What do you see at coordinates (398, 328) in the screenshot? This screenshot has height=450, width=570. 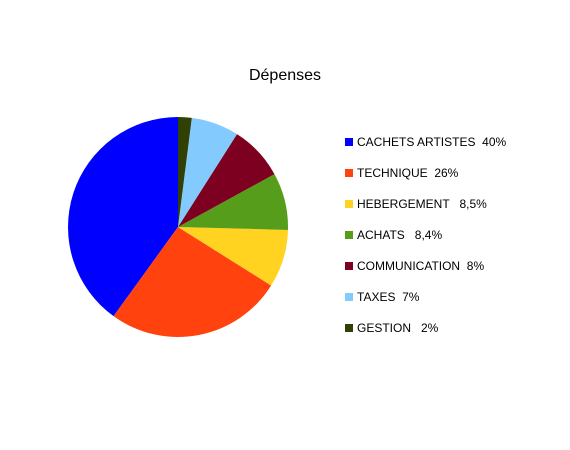 I see `legend-label: GESTION 2%` at bounding box center [398, 328].